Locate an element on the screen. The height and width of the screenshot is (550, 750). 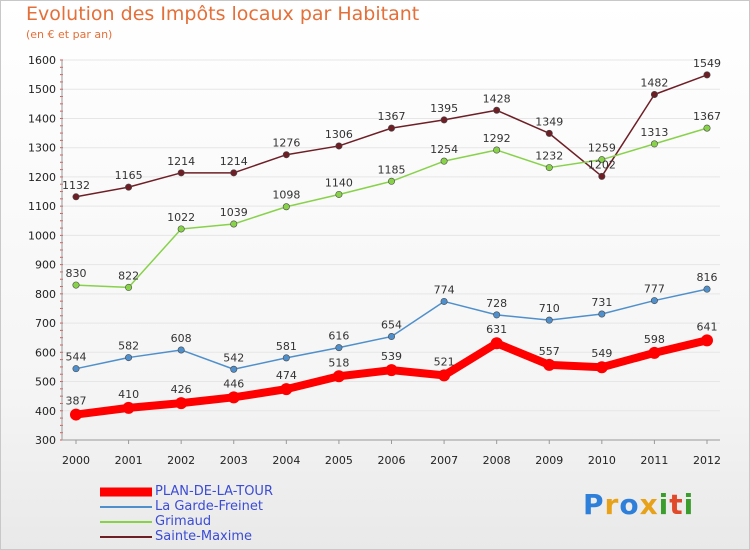
y-tick-label: 600 is located at coordinates (45, 352).